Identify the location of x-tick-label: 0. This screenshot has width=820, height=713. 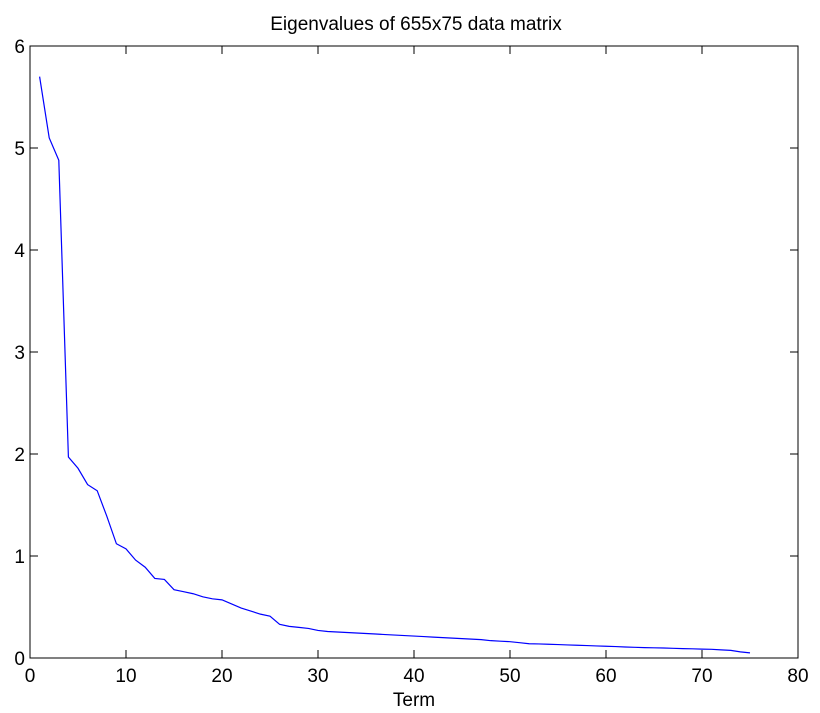
(30, 676).